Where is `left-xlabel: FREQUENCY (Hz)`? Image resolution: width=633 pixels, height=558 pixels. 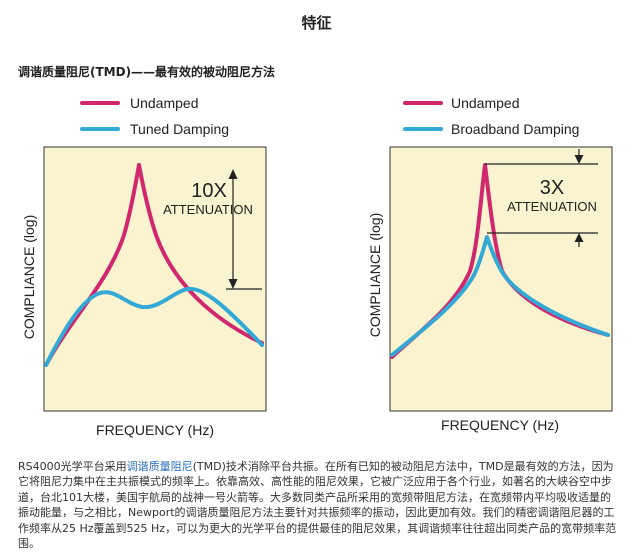 left-xlabel: FREQUENCY (Hz) is located at coordinates (155, 430).